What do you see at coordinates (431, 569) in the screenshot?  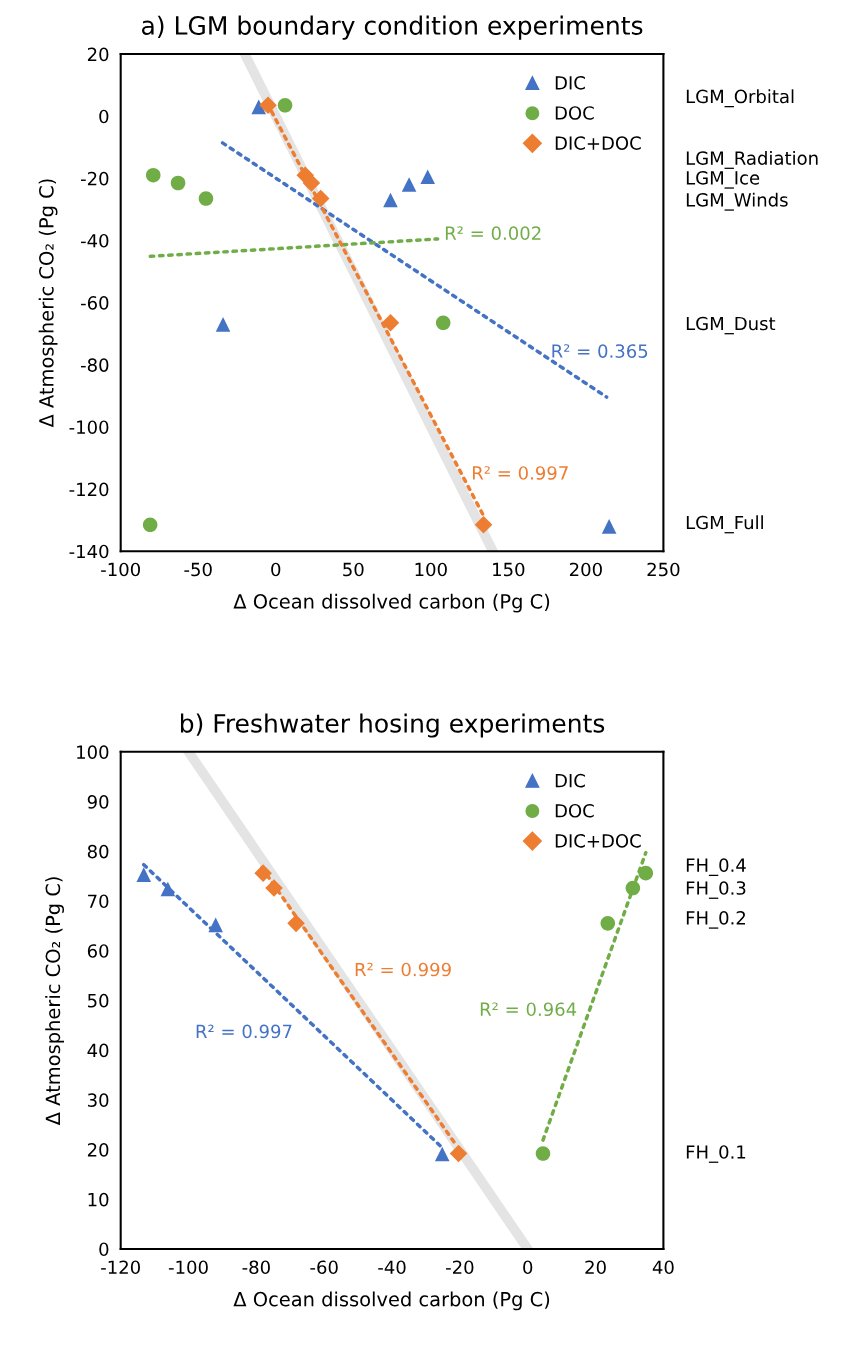 I see `x-tick-label: 100` at bounding box center [431, 569].